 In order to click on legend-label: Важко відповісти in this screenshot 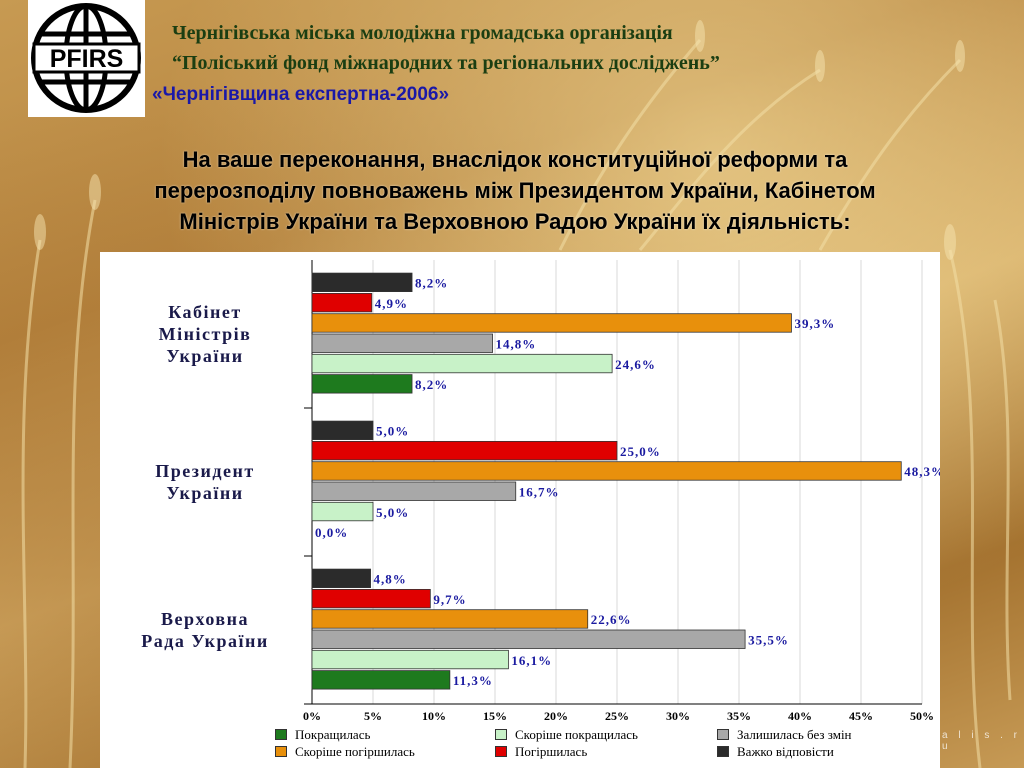, I will do `click(785, 751)`.